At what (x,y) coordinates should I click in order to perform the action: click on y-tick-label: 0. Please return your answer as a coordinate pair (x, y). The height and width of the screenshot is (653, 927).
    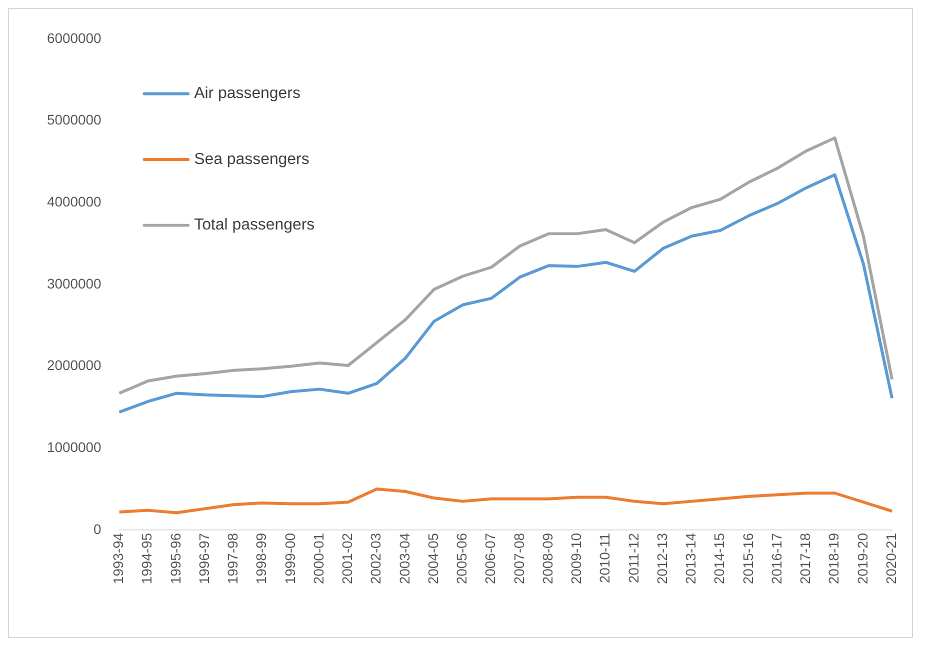
    Looking at the image, I should click on (98, 528).